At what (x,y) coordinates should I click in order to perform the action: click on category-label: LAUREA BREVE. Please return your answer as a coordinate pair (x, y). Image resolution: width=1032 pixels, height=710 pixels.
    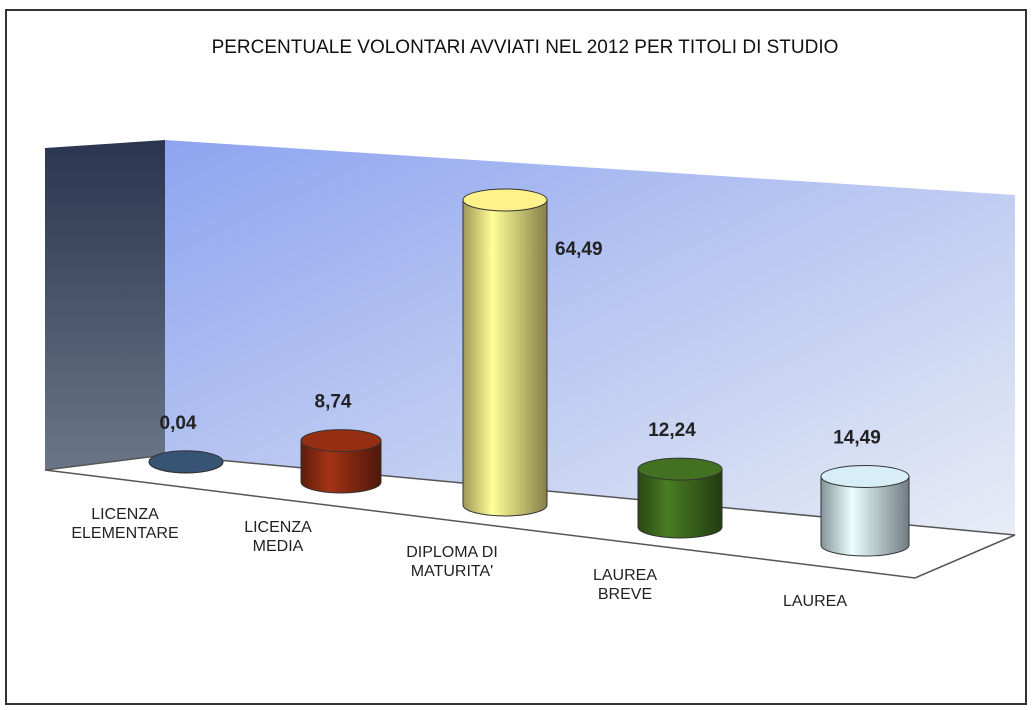
    Looking at the image, I should click on (625, 585).